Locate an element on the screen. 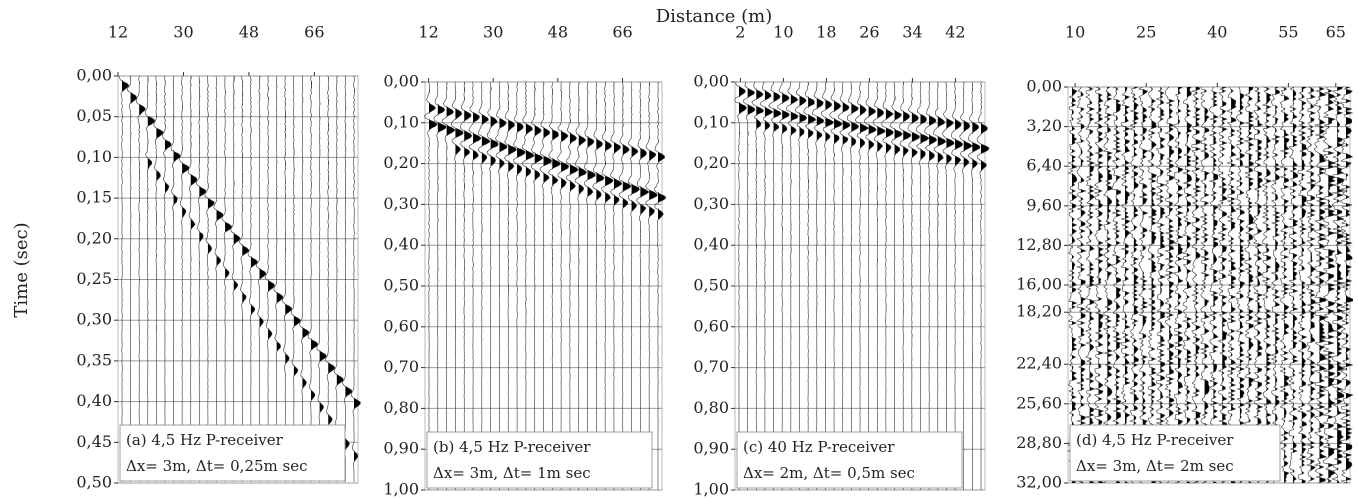  x-tick-label: 66 is located at coordinates (314, 32).